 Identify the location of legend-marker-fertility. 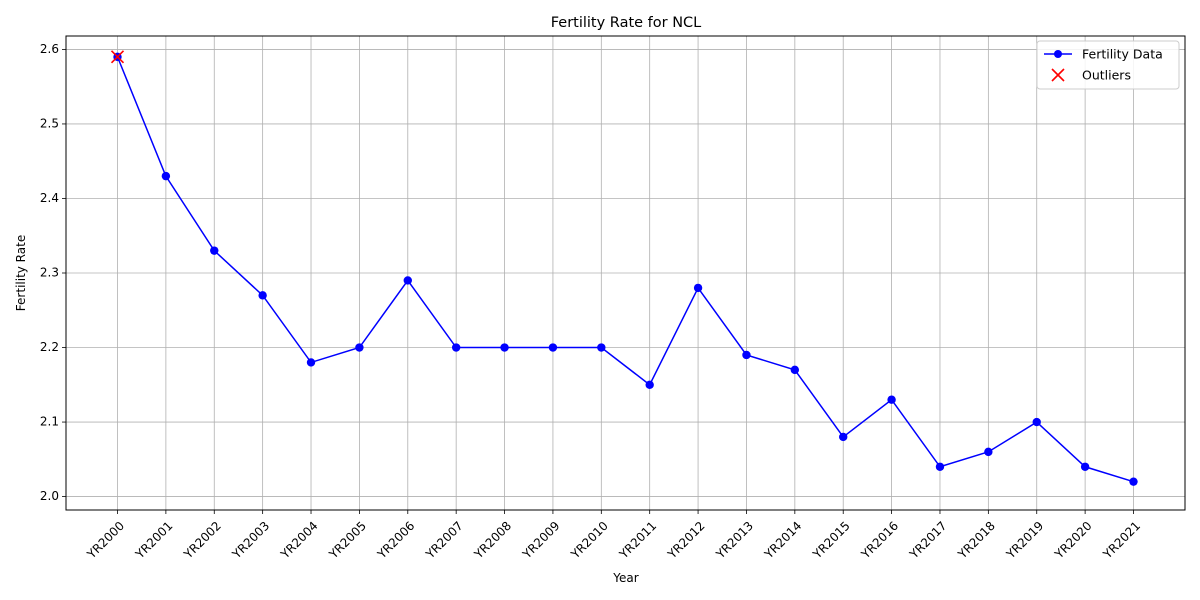
(1058, 54).